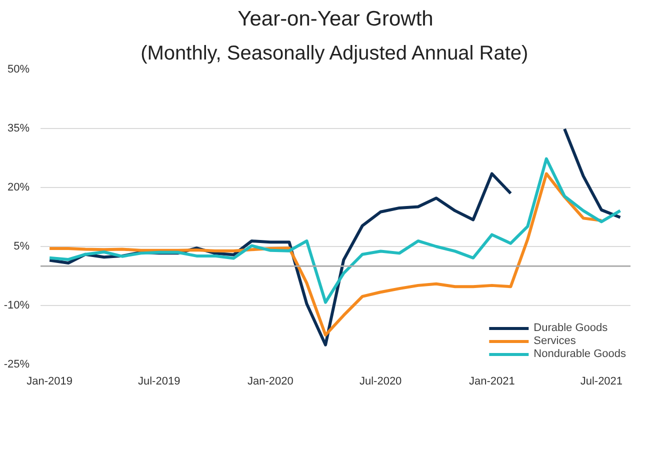 Image resolution: width=670 pixels, height=466 pixels. I want to click on y-tick-label: 20%, so click(18, 188).